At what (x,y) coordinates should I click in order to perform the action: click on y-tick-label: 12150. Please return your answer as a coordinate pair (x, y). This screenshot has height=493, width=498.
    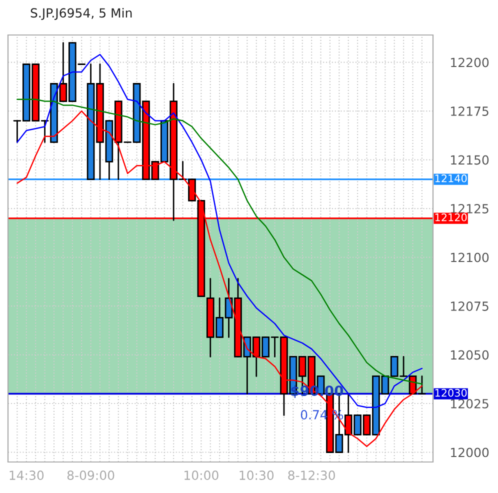
    Looking at the image, I should click on (470, 160).